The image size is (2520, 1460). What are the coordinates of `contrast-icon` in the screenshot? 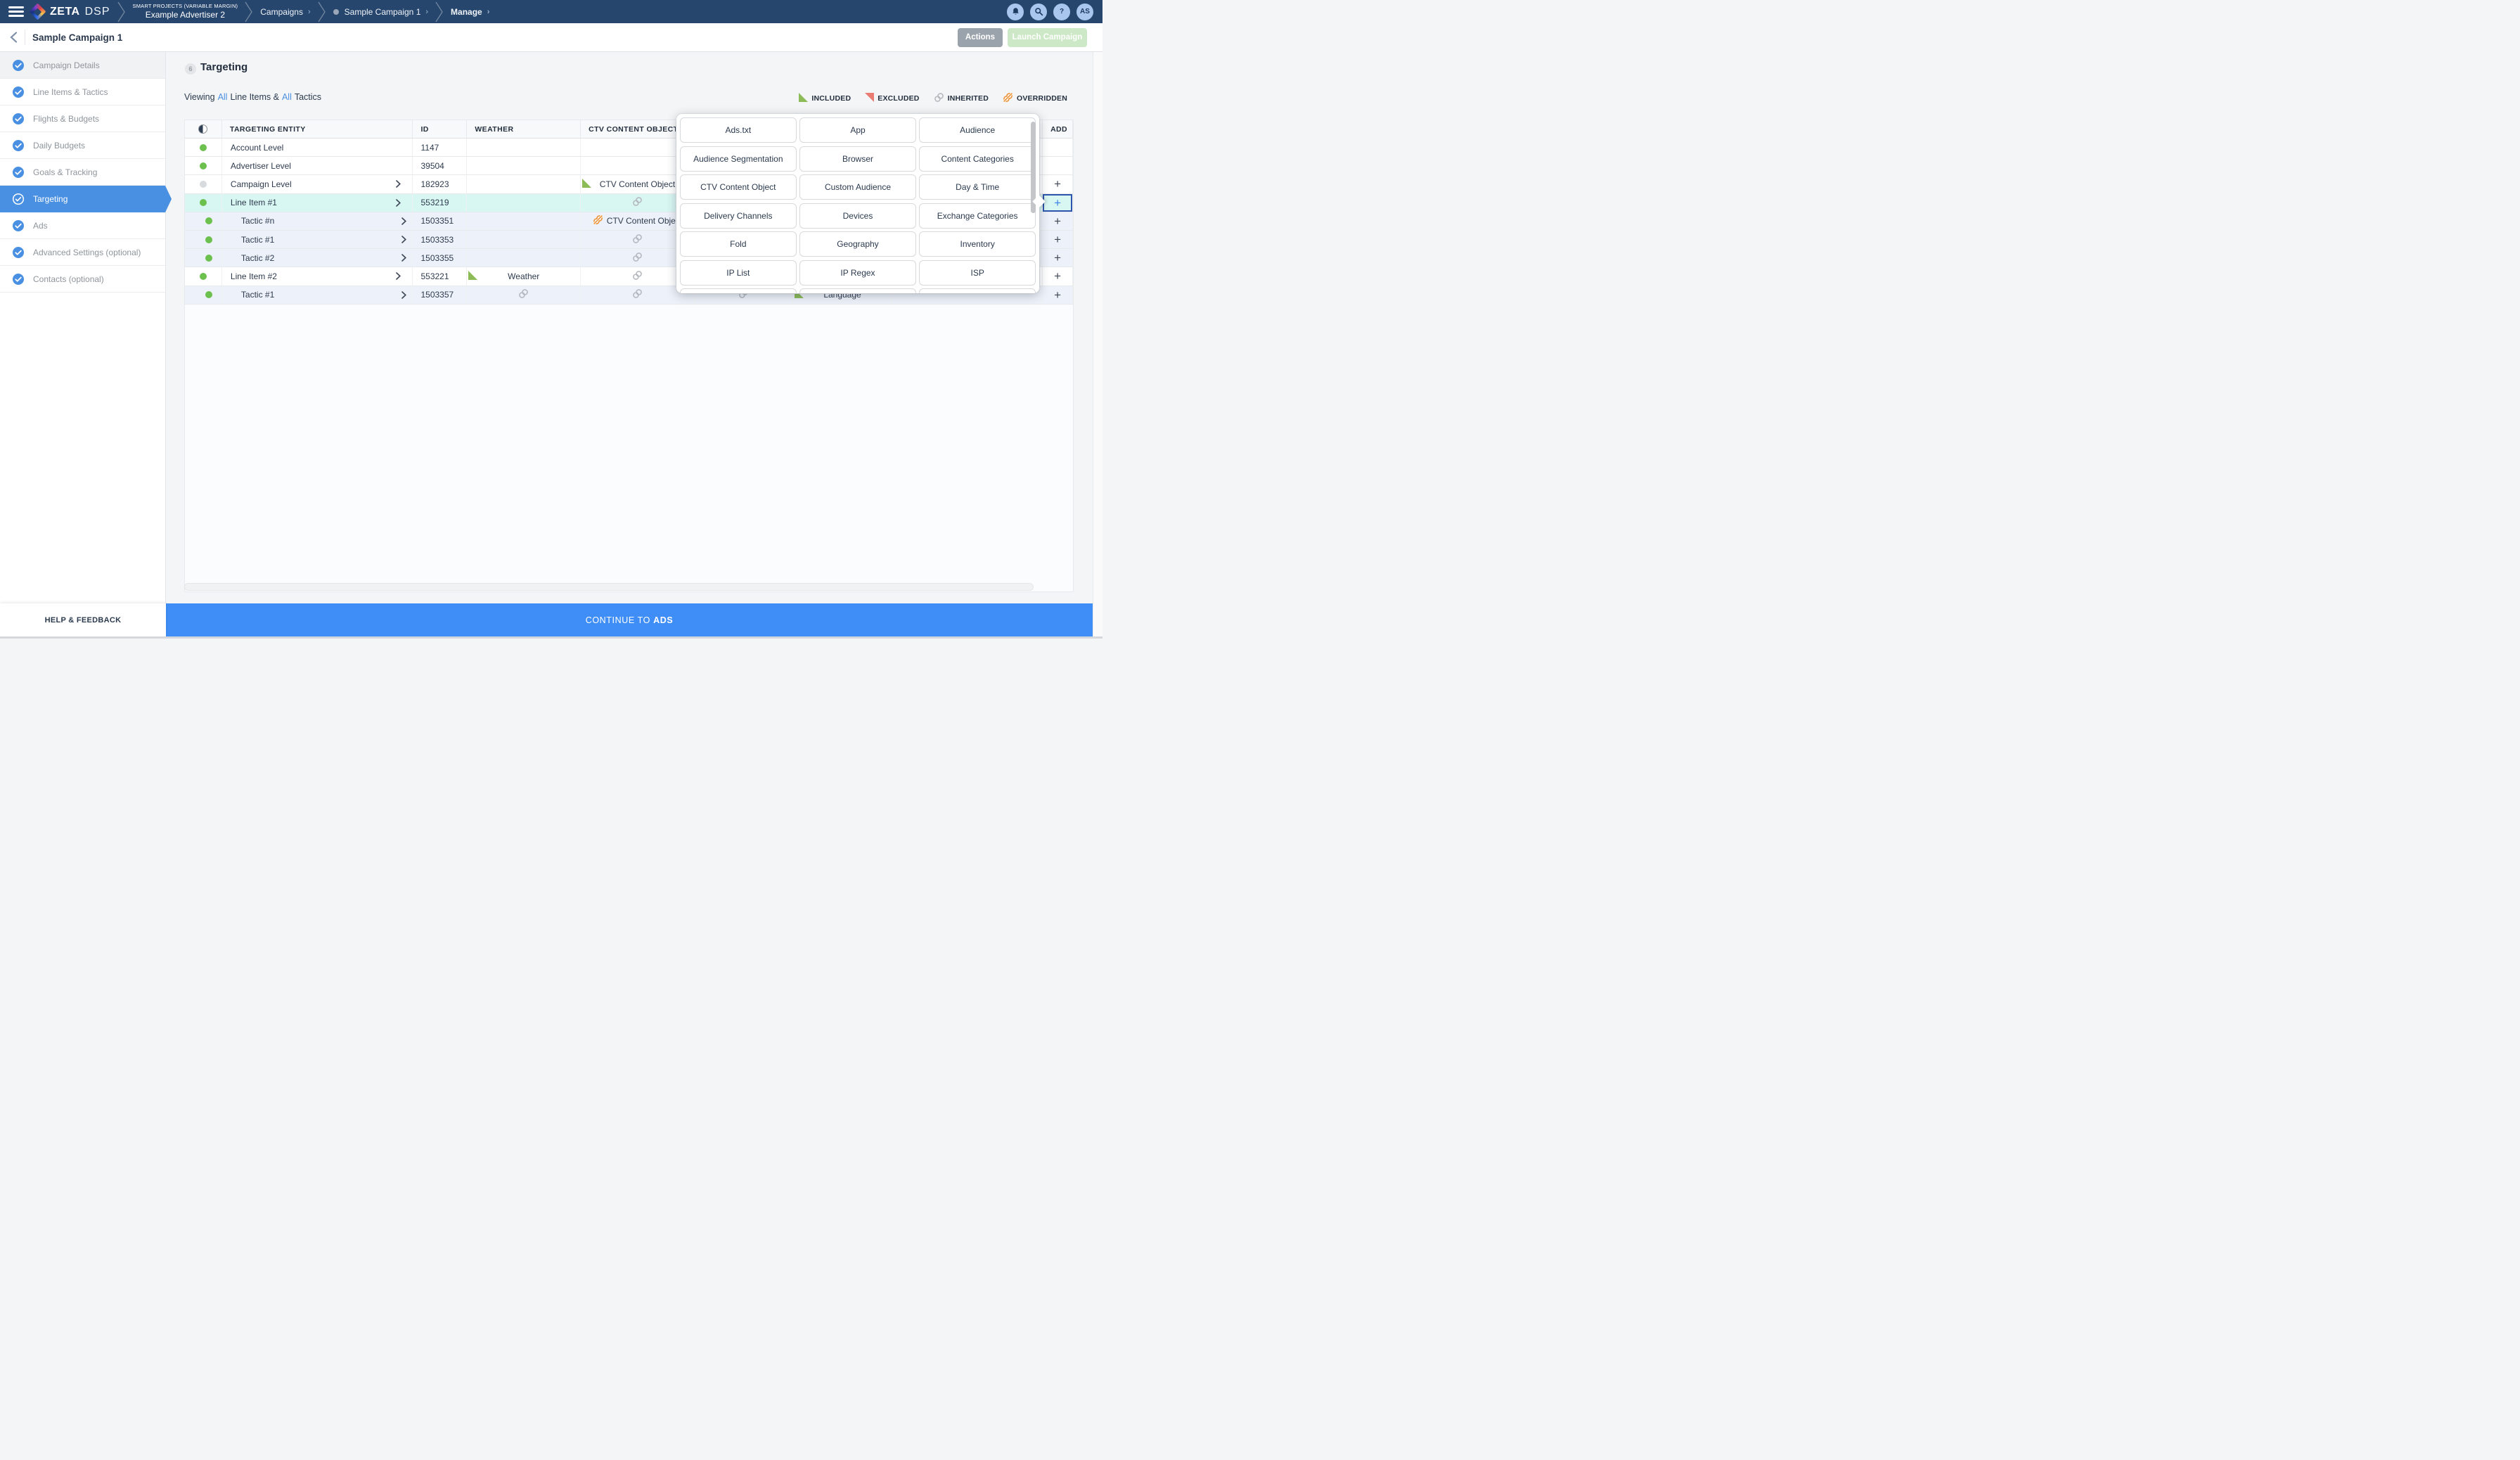 It's located at (203, 129).